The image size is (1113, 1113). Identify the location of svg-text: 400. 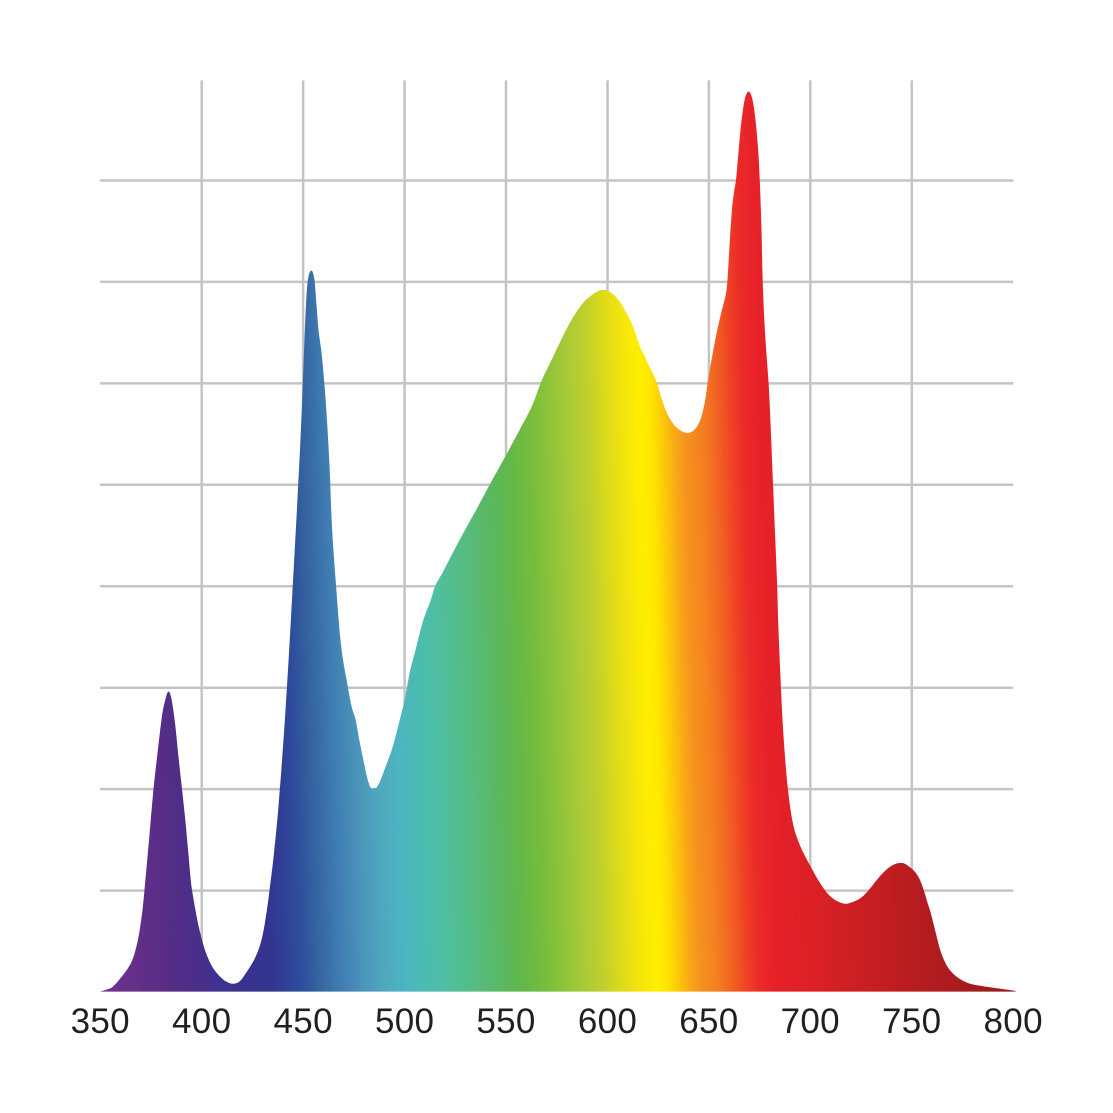
(201, 1021).